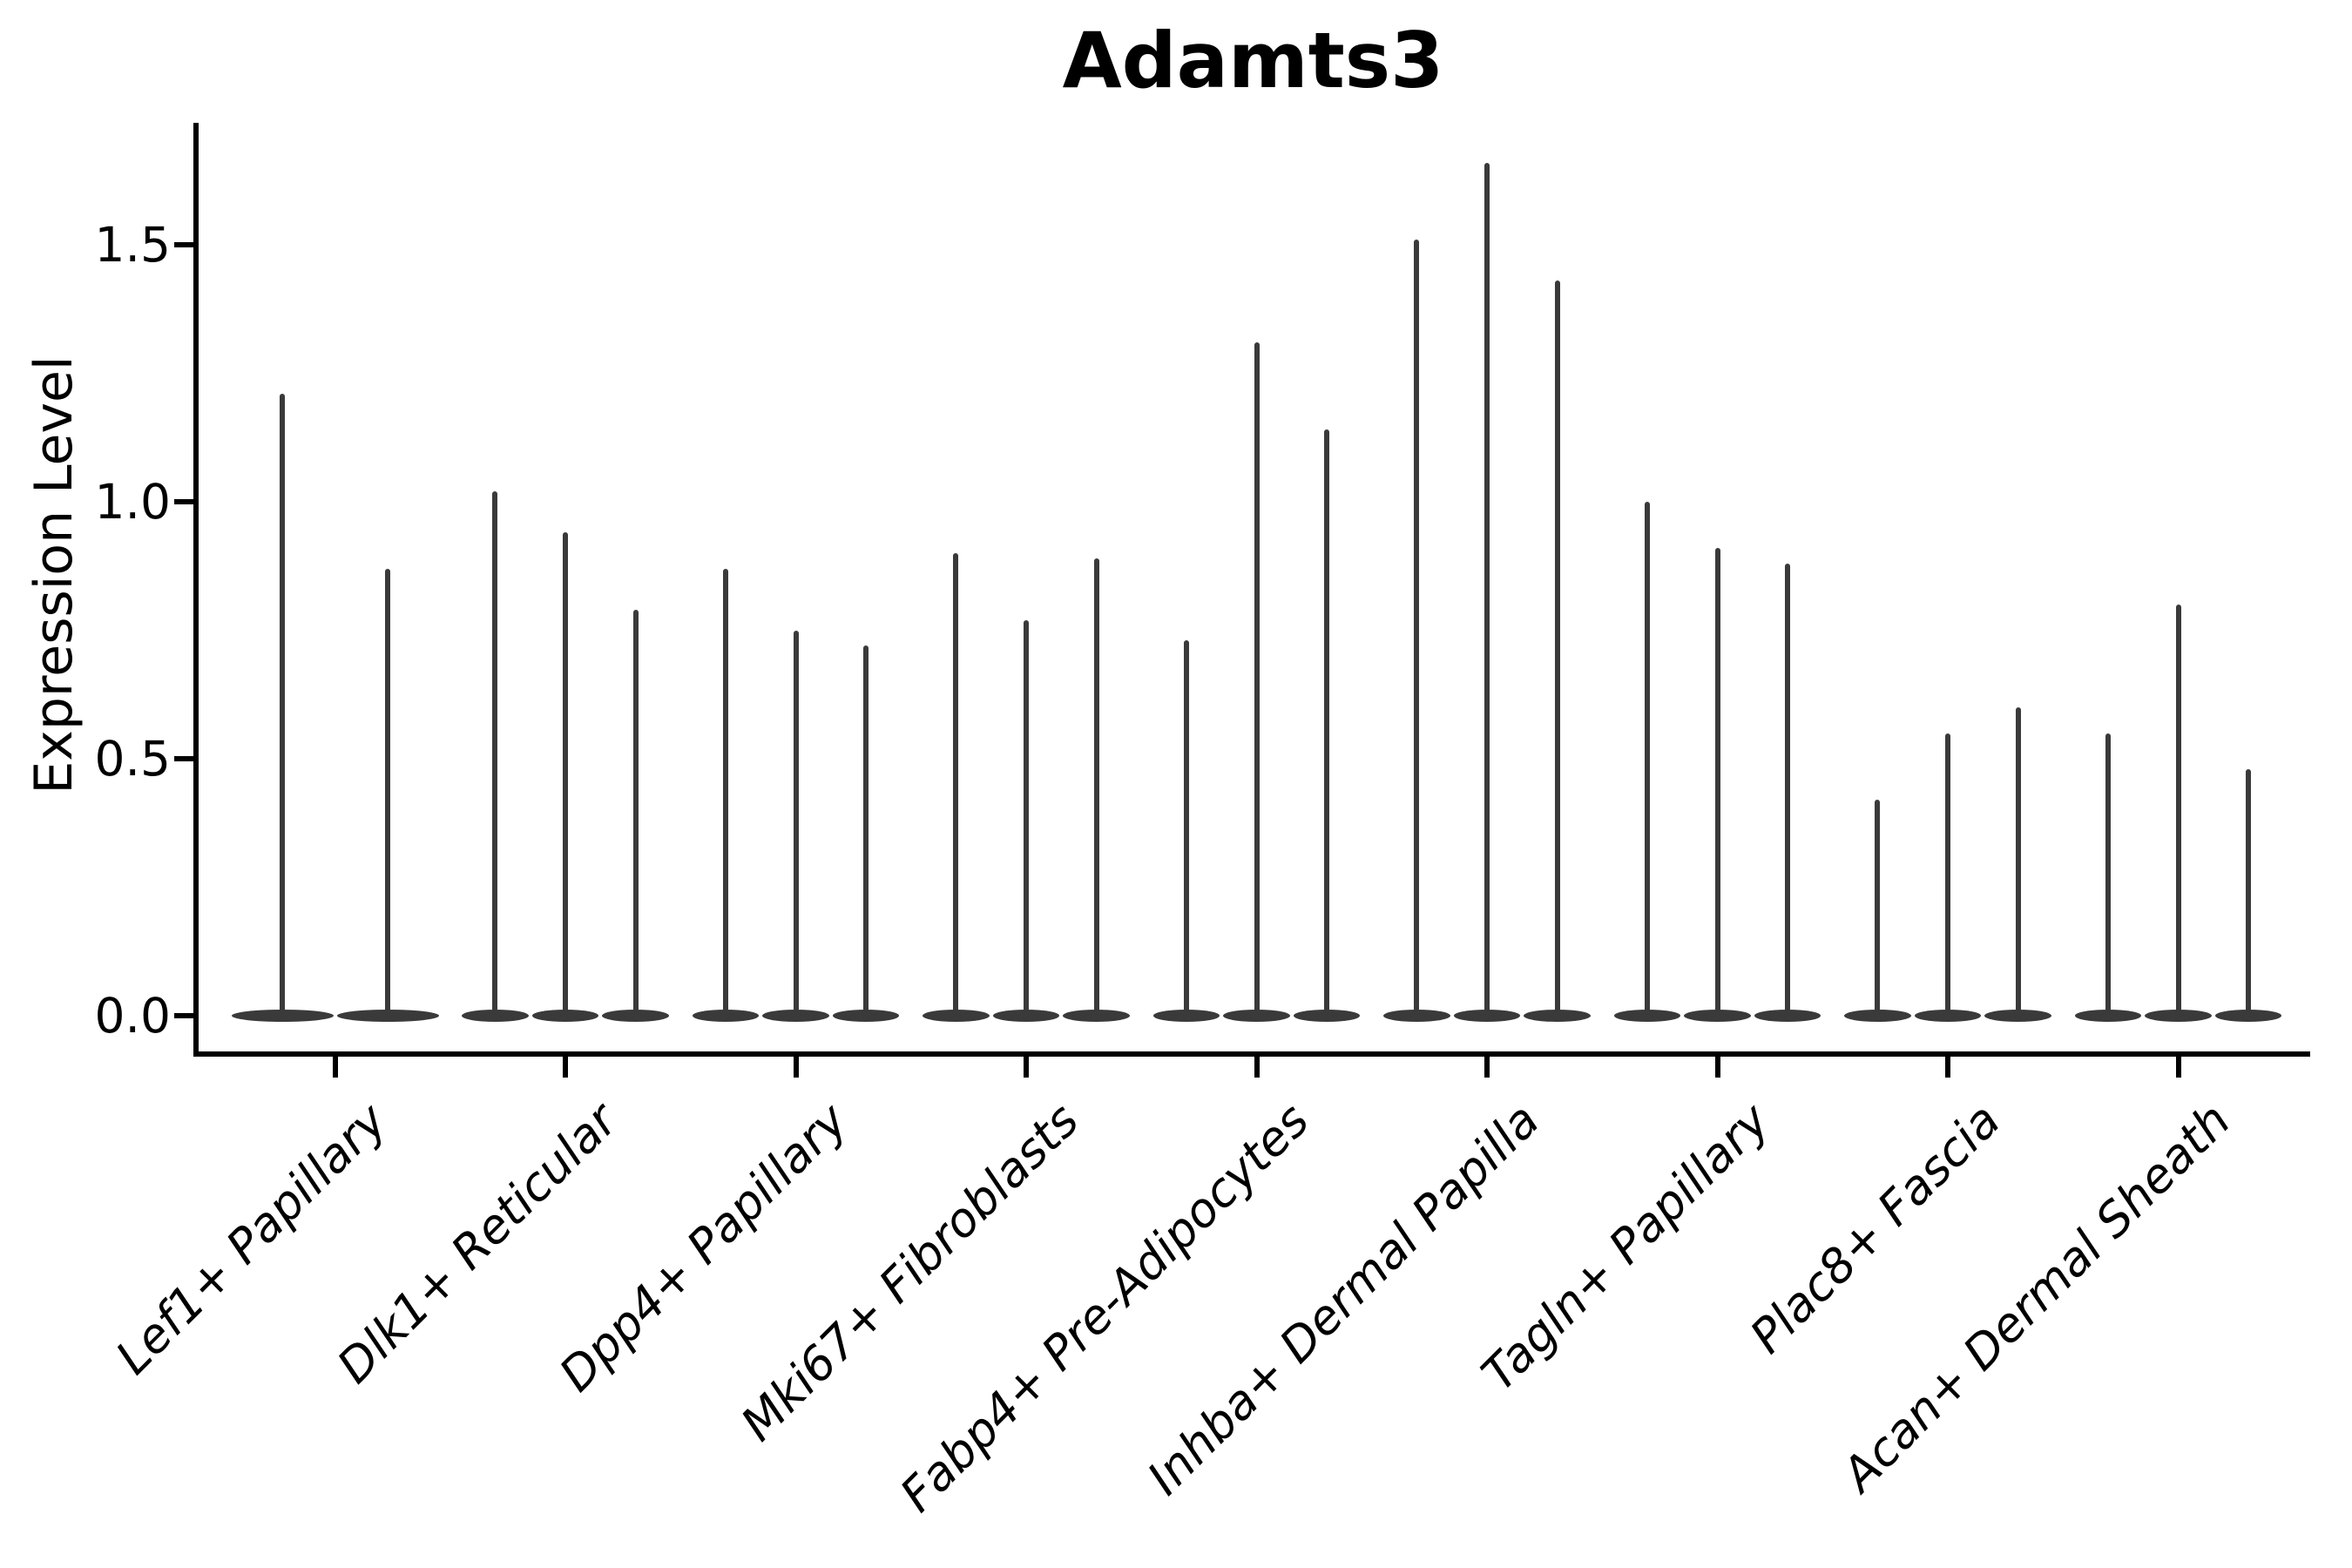  I want to click on y-tick-label: 1.0, so click(132, 502).